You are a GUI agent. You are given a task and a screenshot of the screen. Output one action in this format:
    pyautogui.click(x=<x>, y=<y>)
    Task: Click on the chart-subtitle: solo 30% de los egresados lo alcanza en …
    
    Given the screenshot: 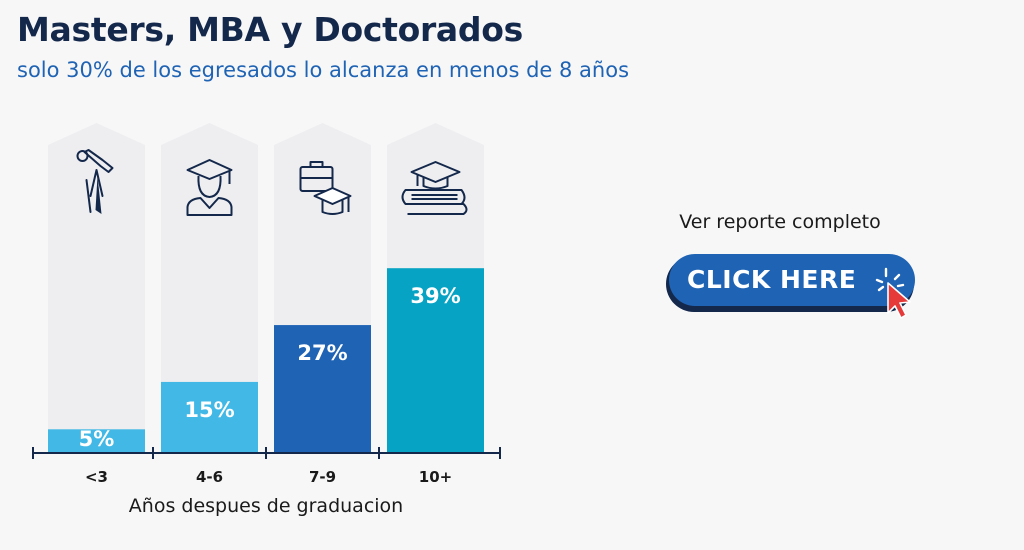 What is the action you would take?
    pyautogui.click(x=323, y=70)
    